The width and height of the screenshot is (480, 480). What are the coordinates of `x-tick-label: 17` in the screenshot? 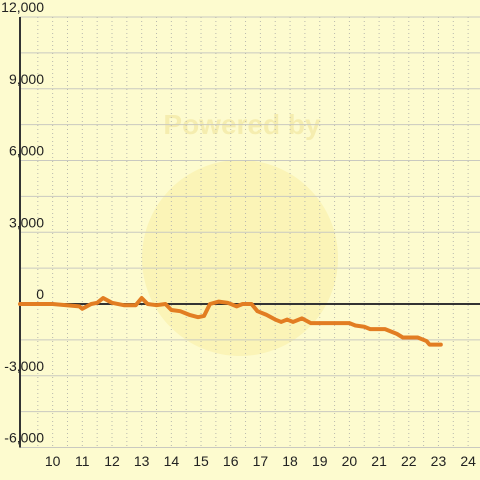 It's located at (261, 461).